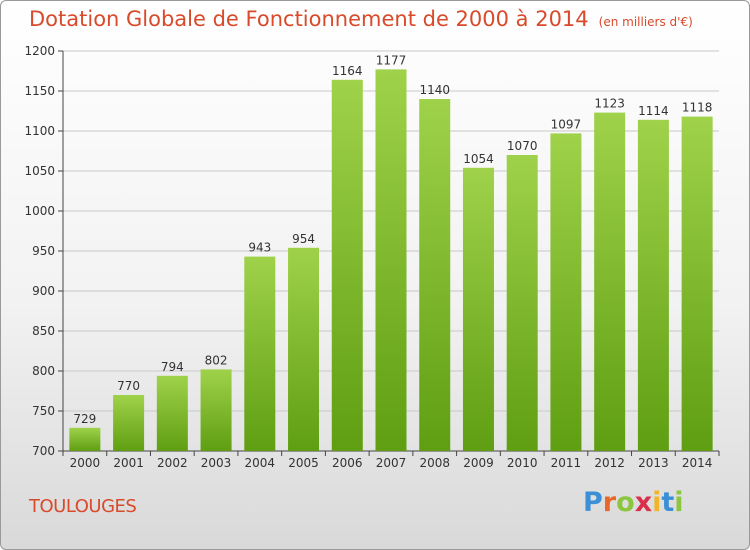 The height and width of the screenshot is (550, 750). I want to click on x-tick-label: 2005, so click(303, 463).